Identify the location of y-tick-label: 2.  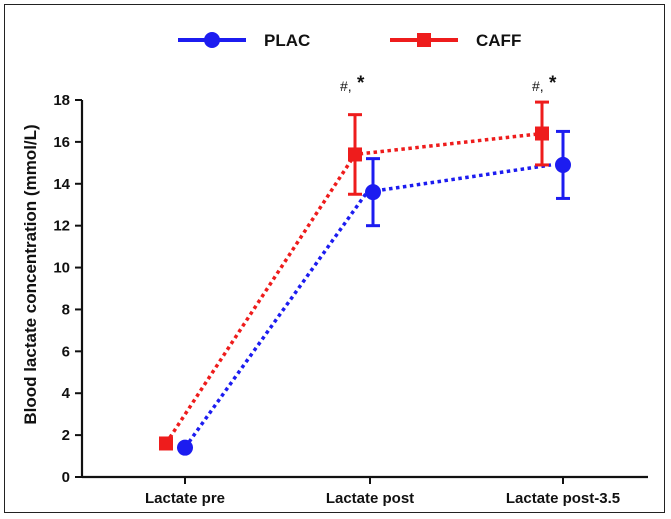
(66, 435).